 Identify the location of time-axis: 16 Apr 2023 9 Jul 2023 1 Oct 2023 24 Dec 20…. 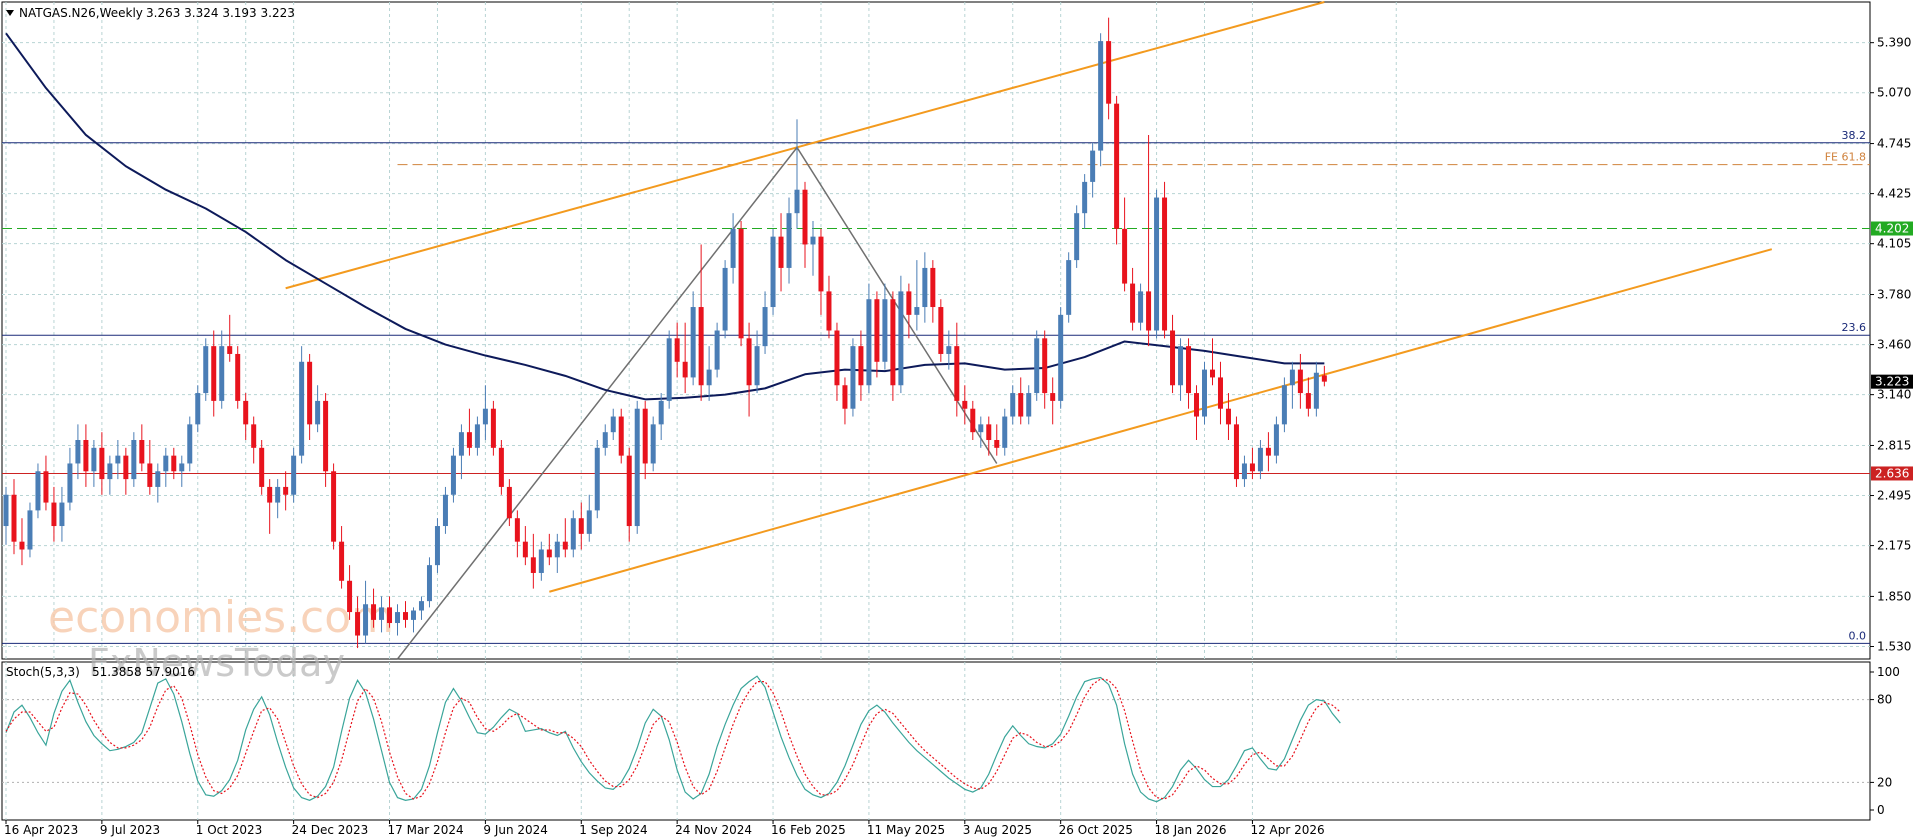
(664, 828).